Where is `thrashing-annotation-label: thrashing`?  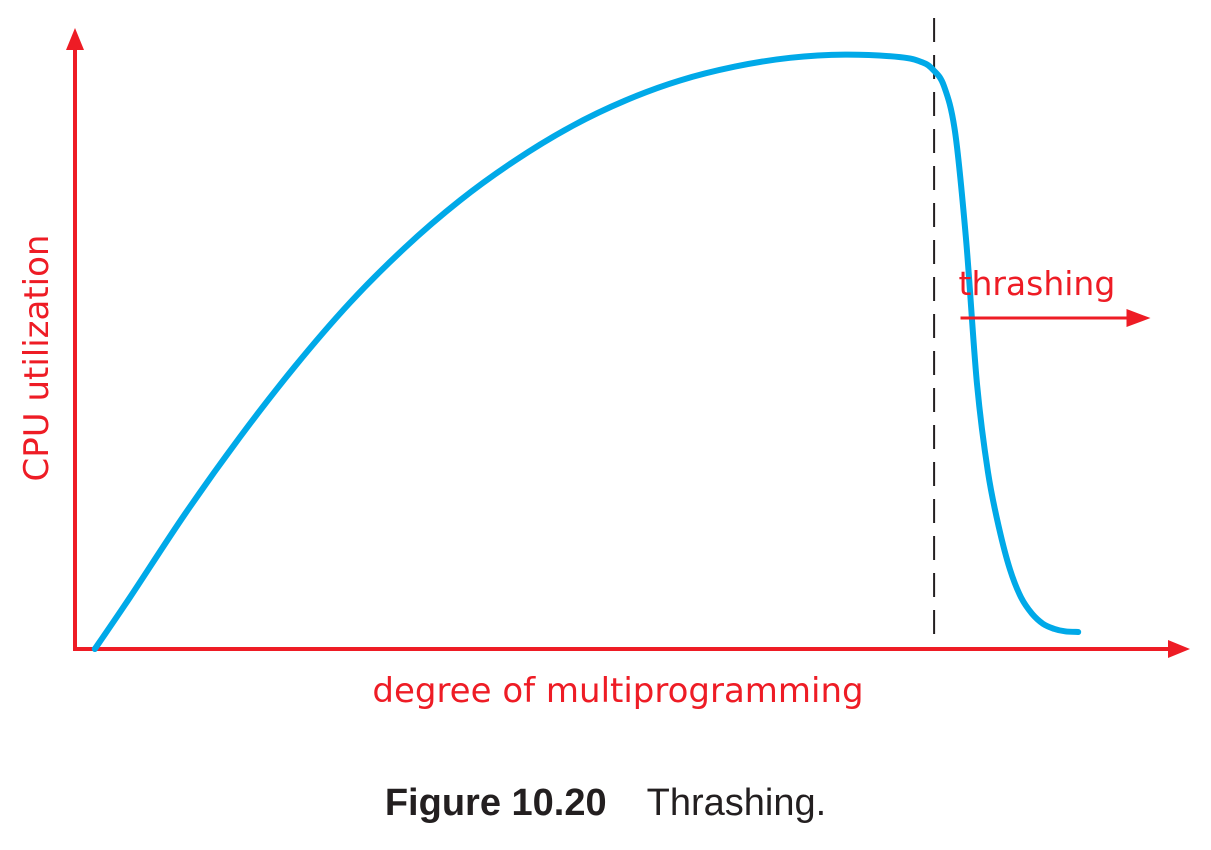
thrashing-annotation-label: thrashing is located at coordinates (1037, 283).